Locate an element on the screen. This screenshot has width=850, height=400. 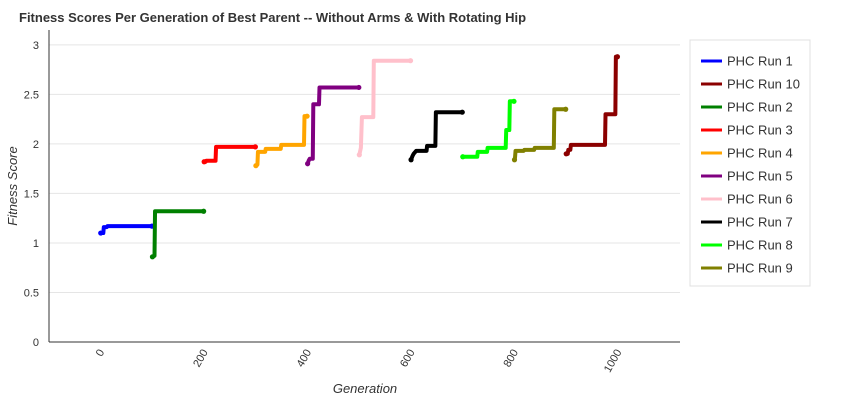
y-tick-label: 3 is located at coordinates (36, 46).